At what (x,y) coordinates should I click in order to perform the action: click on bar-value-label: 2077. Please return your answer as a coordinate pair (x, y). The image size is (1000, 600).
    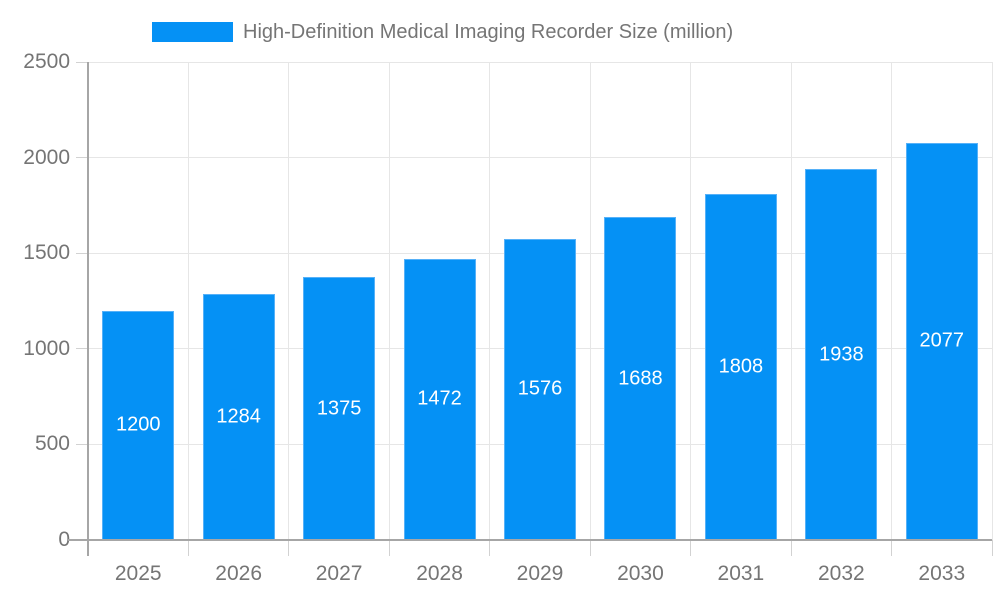
    Looking at the image, I should click on (942, 340).